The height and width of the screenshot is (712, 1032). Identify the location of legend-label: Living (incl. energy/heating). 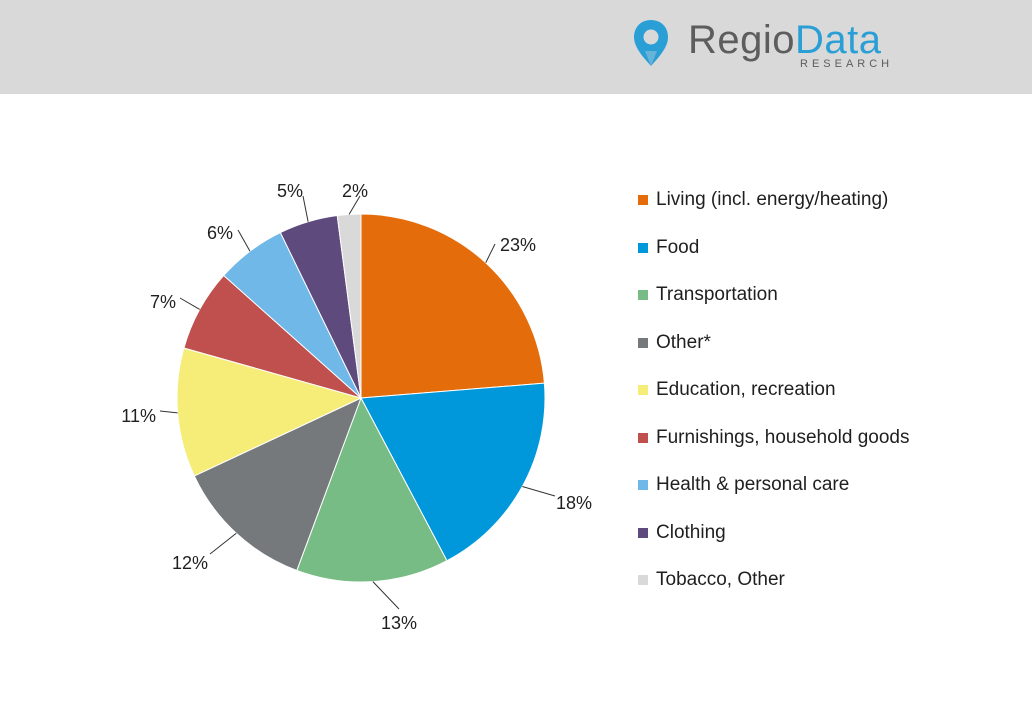
(772, 199).